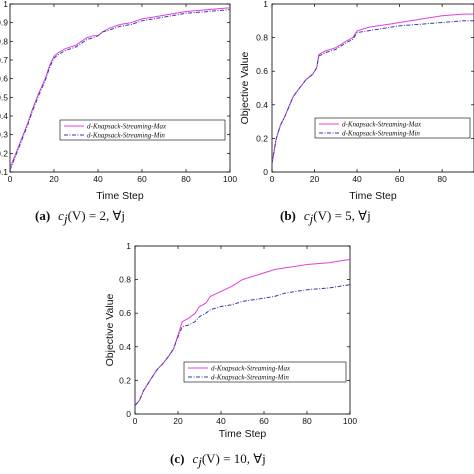  Describe the element at coordinates (4, 172) in the screenshot. I see `y-tick-label: 0.1` at that location.